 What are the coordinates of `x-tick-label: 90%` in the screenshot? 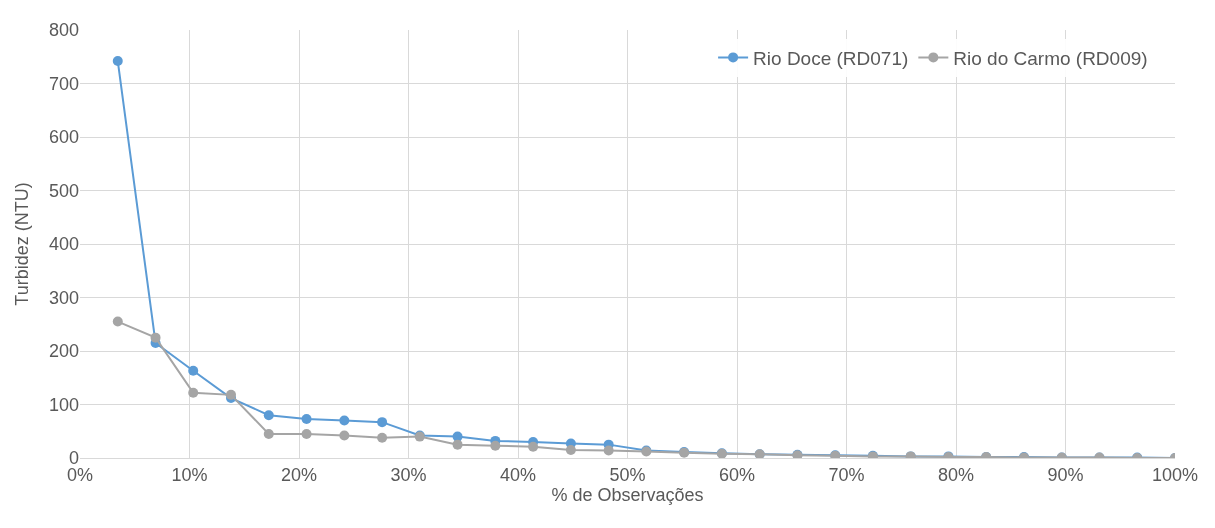 It's located at (1065, 474).